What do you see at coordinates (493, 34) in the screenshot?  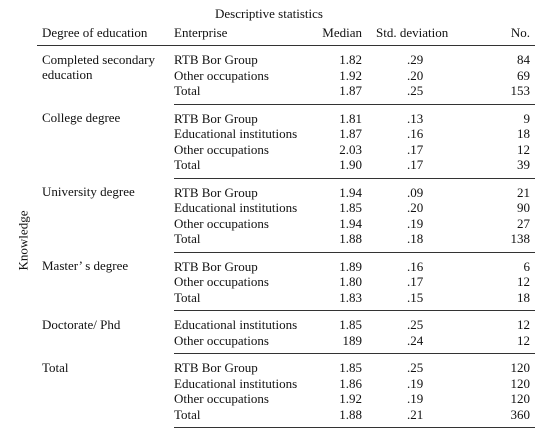 I see `column-header-count: No.` at bounding box center [493, 34].